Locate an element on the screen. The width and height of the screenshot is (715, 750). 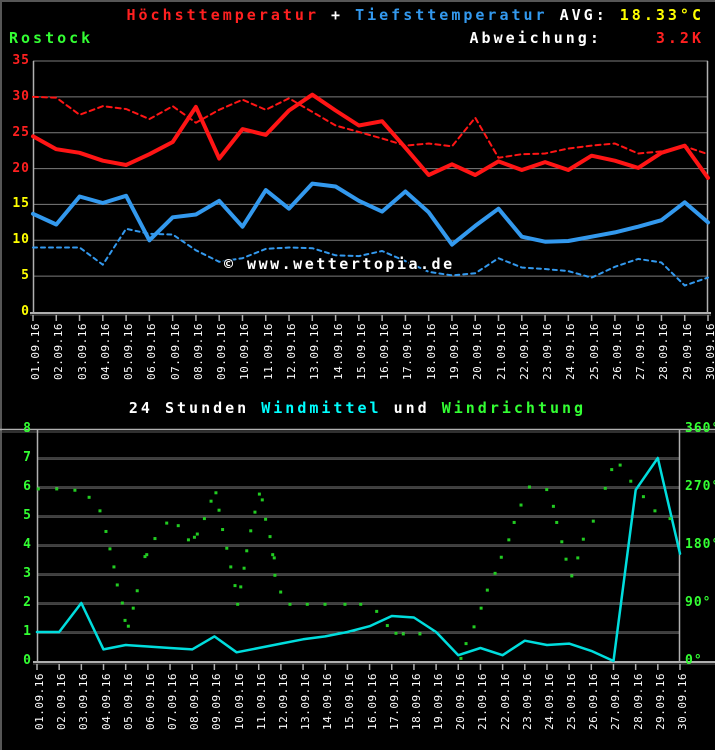
station-name: Rostock is located at coordinates (51, 38).